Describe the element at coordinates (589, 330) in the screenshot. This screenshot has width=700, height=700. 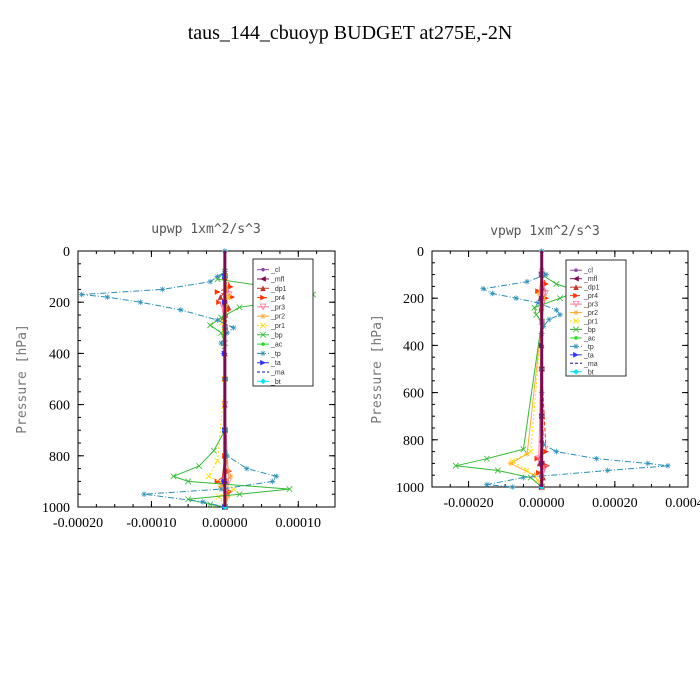
I see `legend-label: _bp` at that location.